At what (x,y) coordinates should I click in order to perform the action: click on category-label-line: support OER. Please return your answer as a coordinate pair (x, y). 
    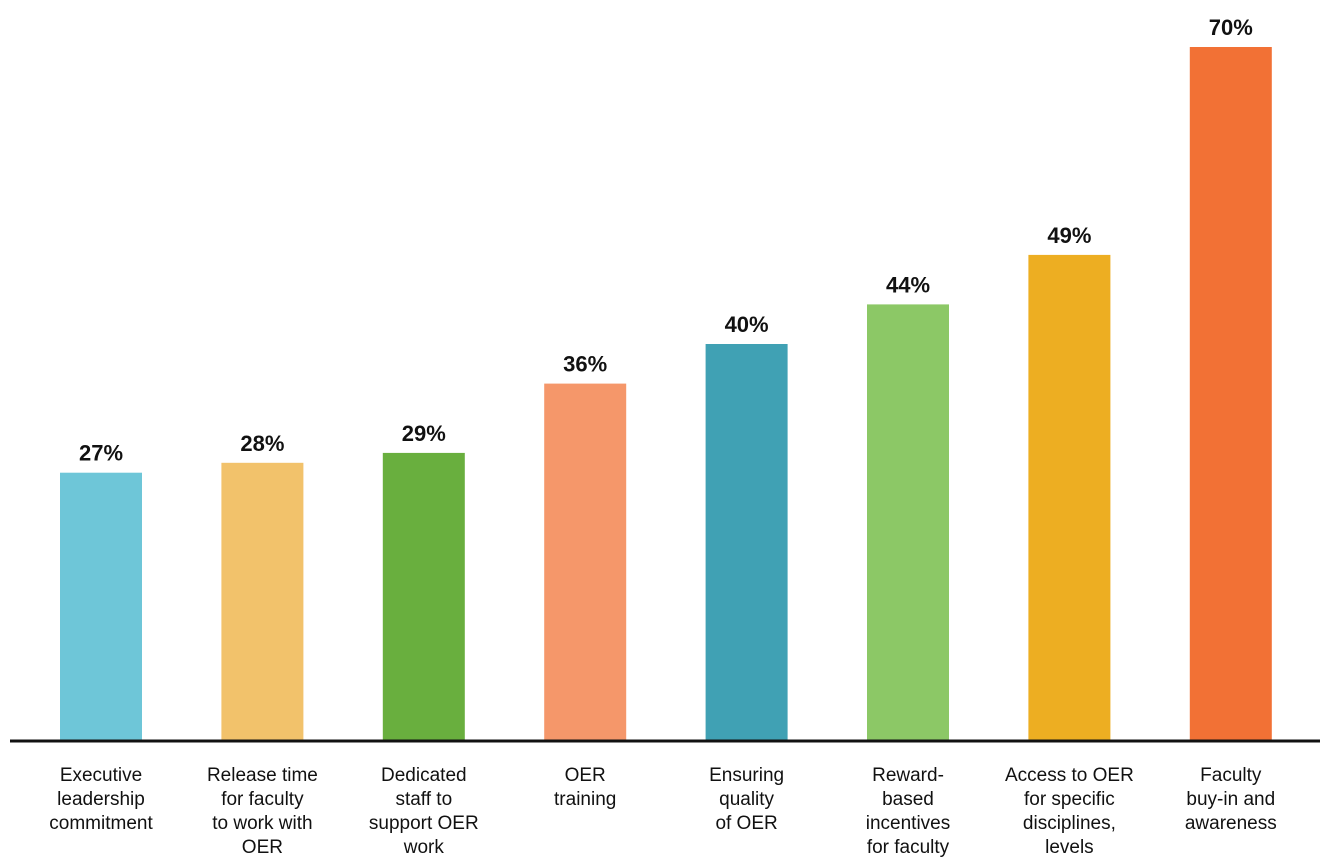
    Looking at the image, I should click on (424, 823).